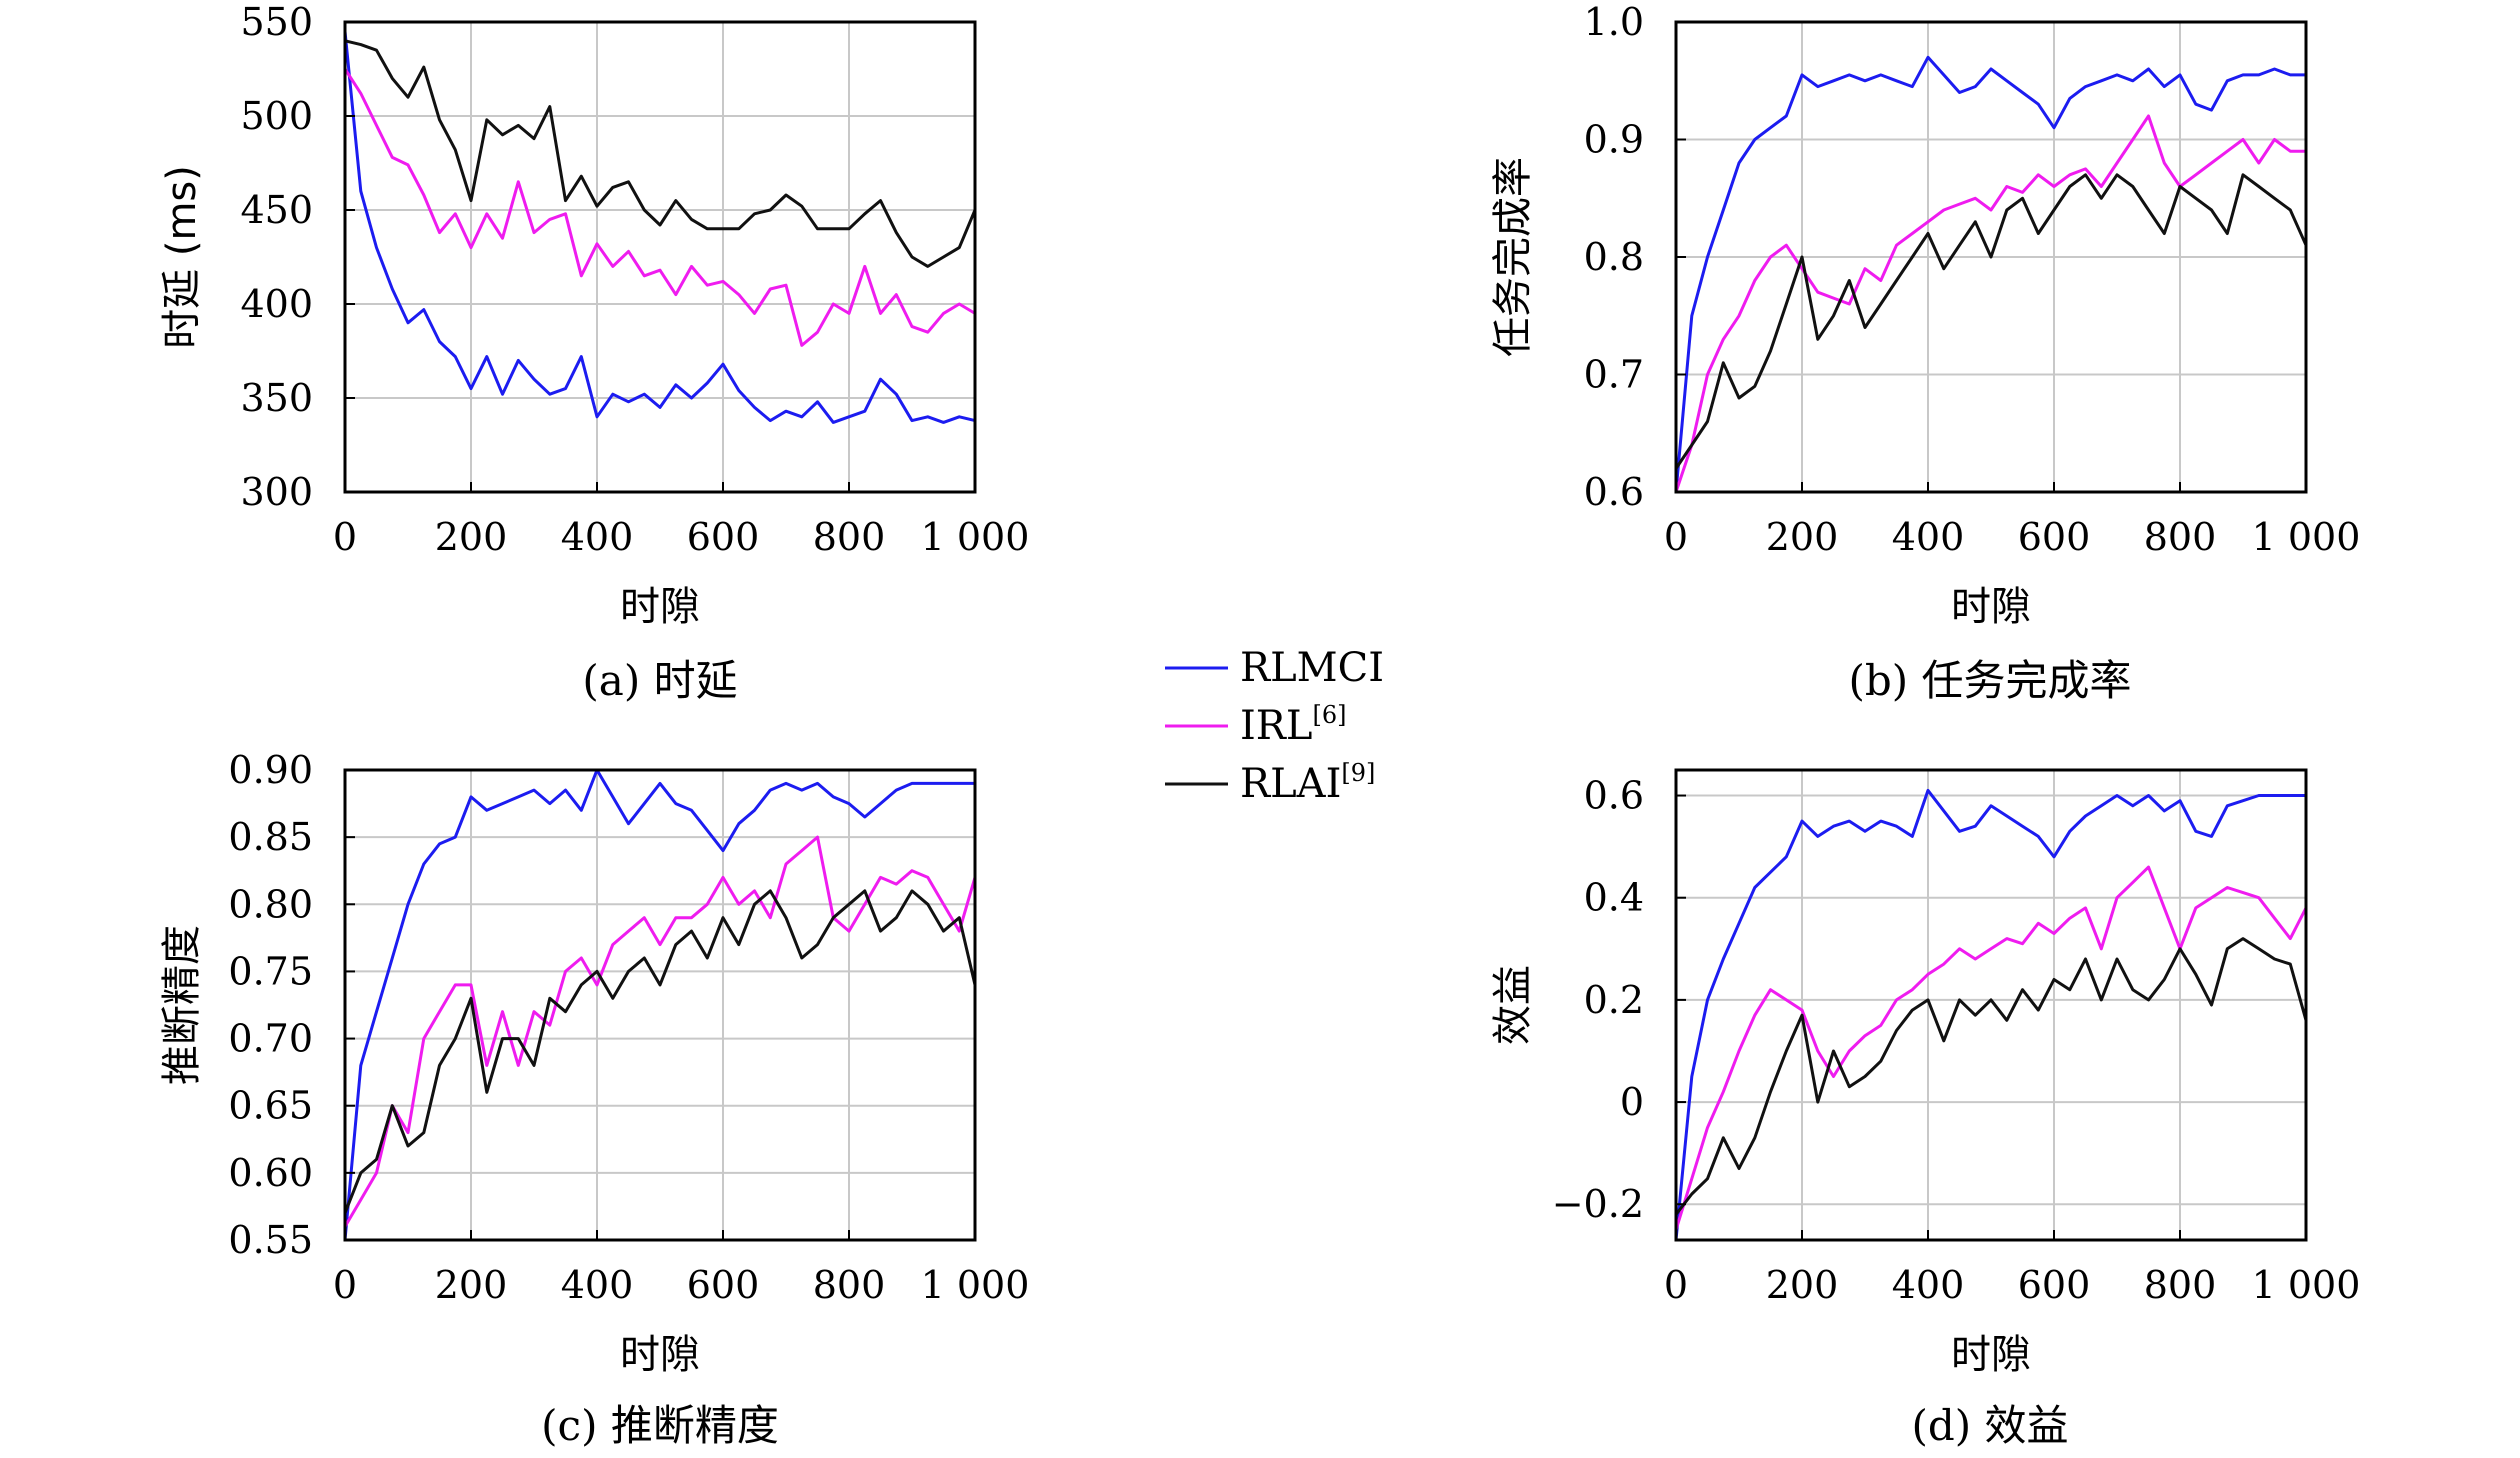  I want to click on legend-label-rlmci: RLMCI, so click(1312, 668).